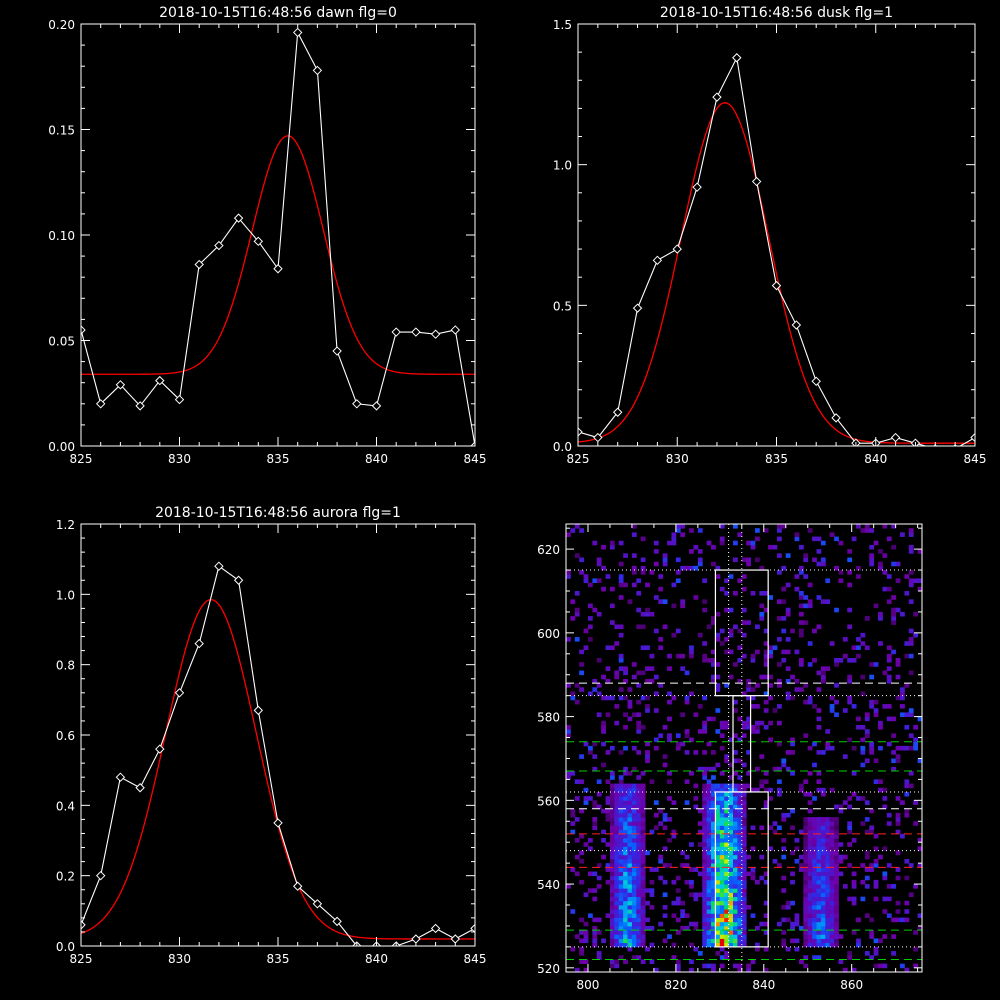 The image size is (1000, 1000). What do you see at coordinates (562, 25) in the screenshot?
I see `y-tick-label: 1.5` at bounding box center [562, 25].